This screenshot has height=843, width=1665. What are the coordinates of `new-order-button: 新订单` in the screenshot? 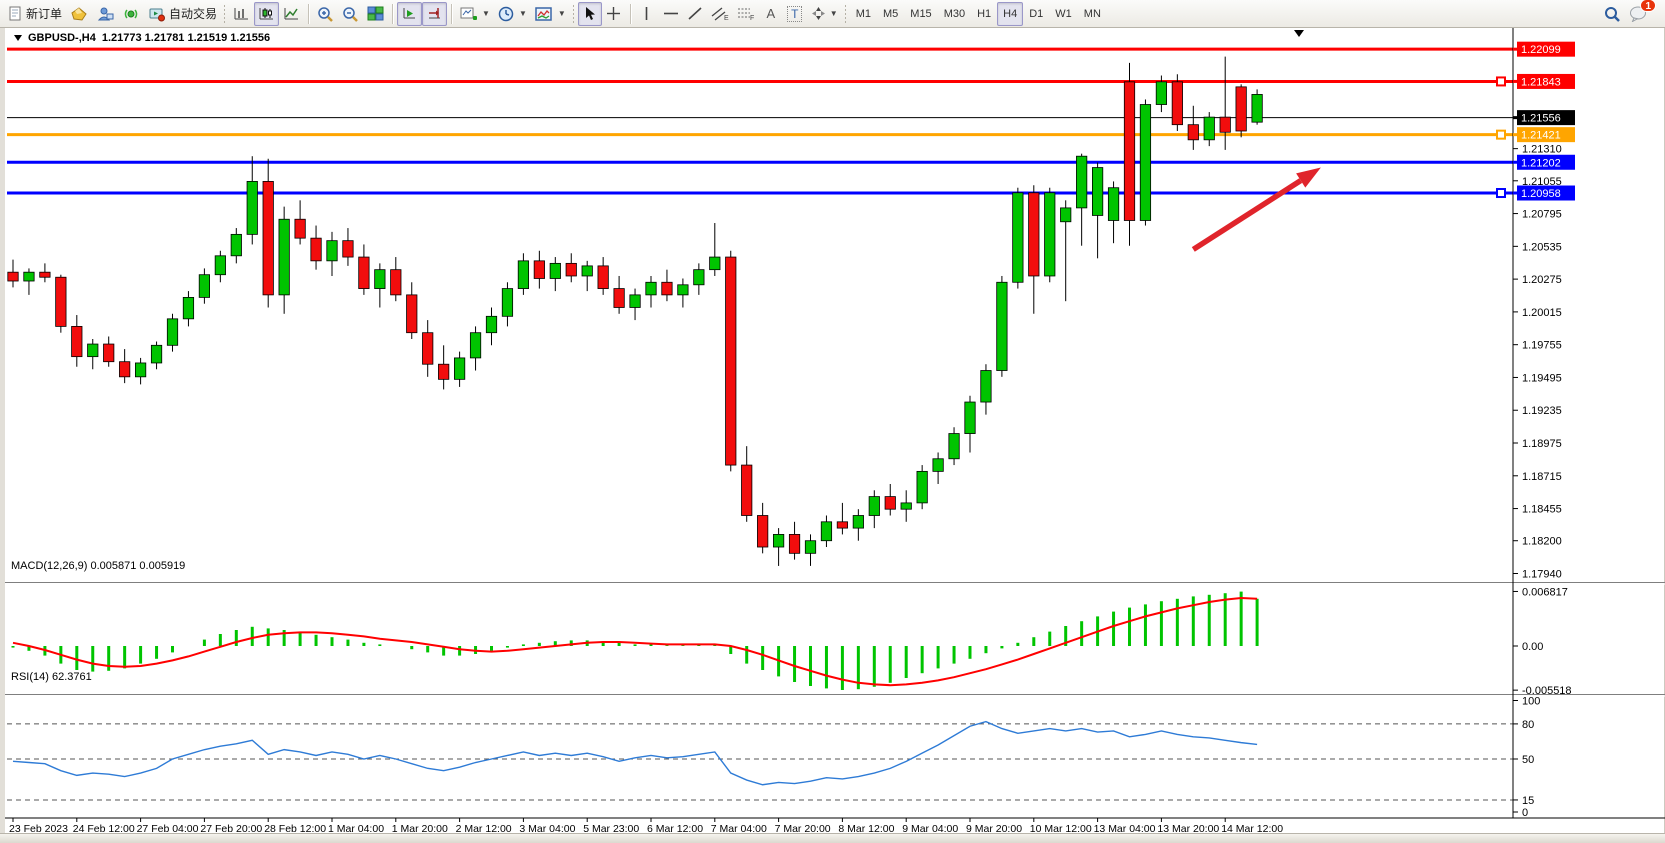 It's located at (35, 14).